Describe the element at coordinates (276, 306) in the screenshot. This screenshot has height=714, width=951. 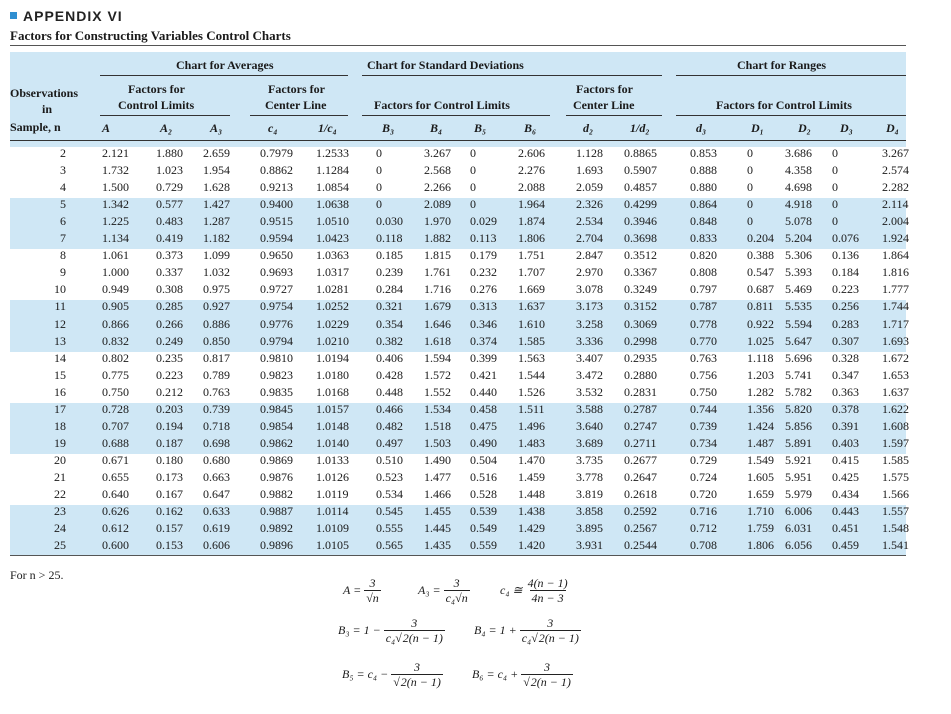
I see `table-cell: 0.9754` at that location.